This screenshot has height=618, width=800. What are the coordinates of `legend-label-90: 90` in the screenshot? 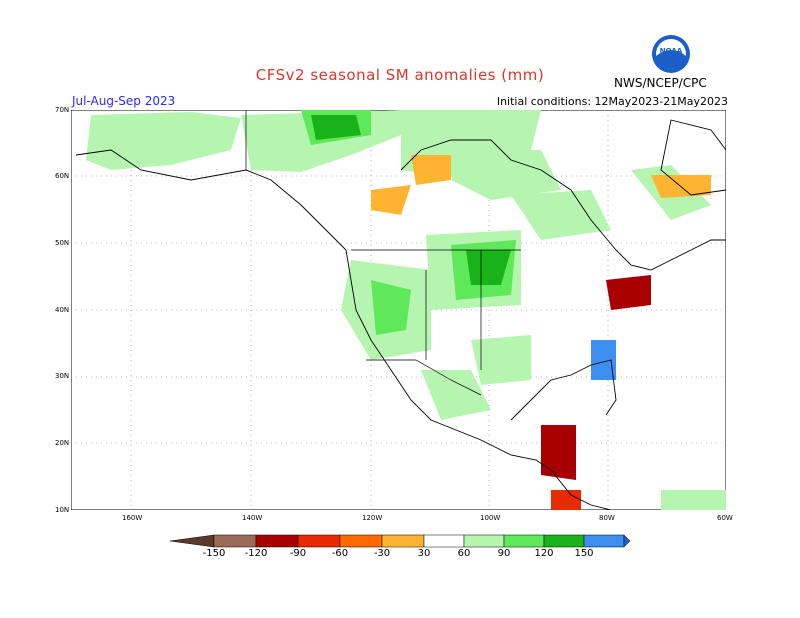 It's located at (504, 553).